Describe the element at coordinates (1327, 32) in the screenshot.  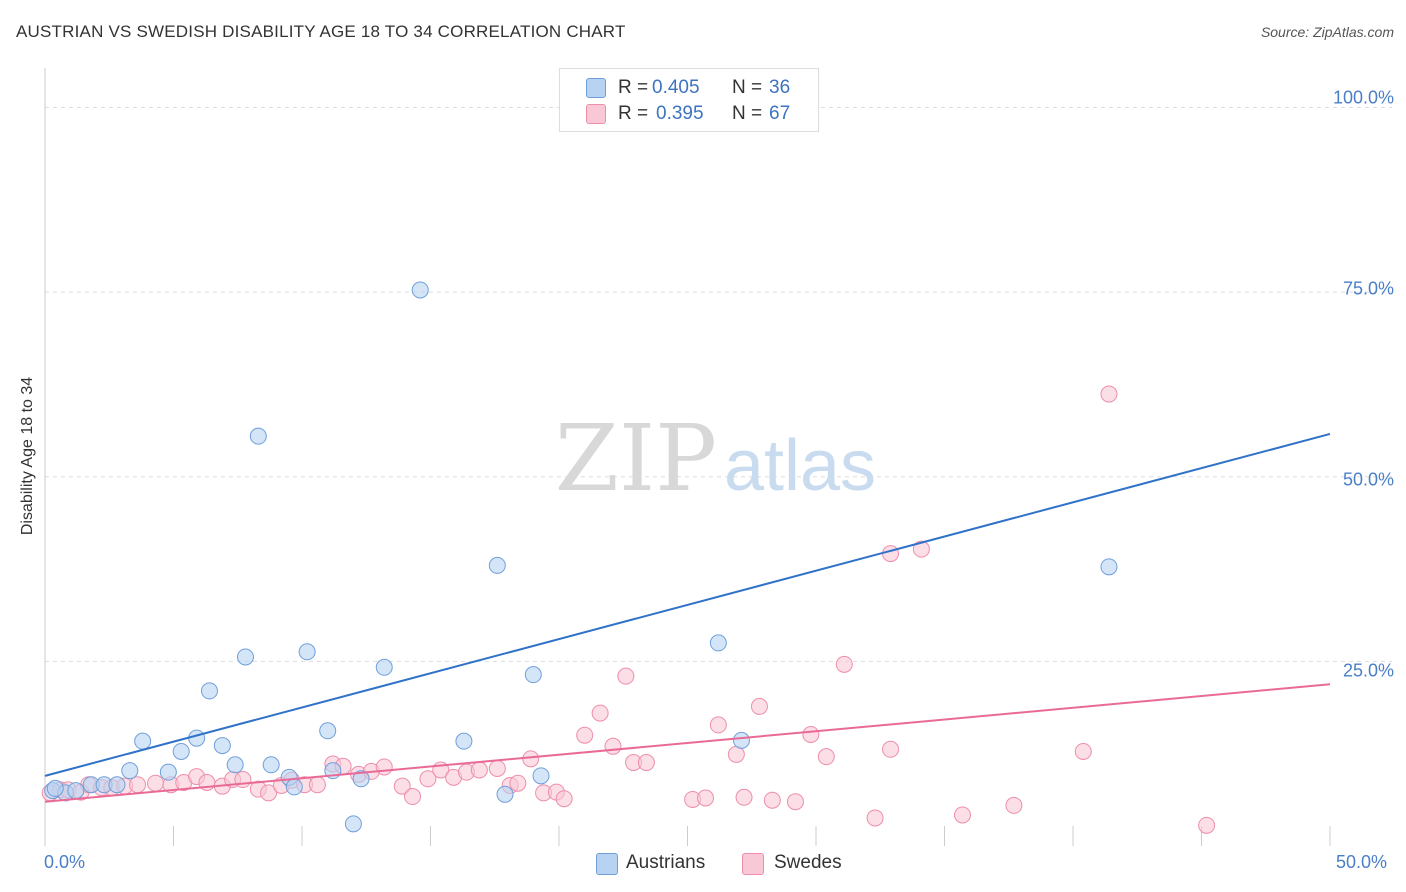
I see `source-label: Source: ZipAtlas.com` at that location.